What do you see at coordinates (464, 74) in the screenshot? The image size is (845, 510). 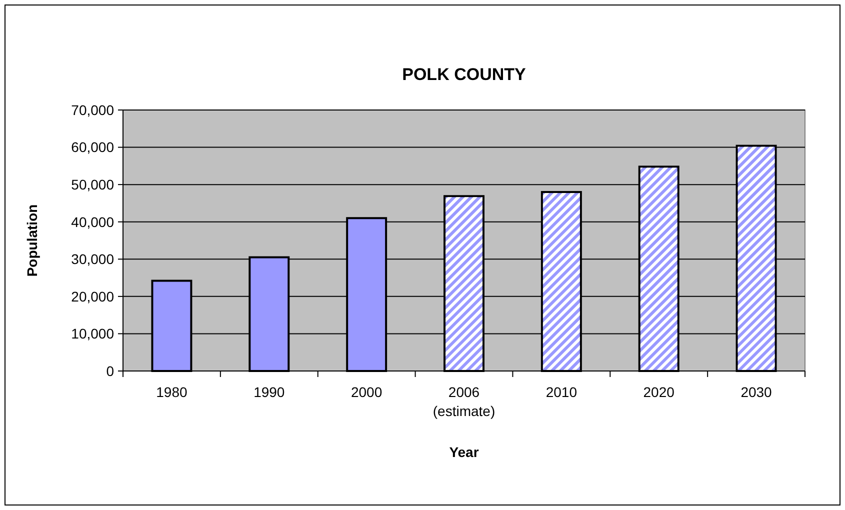 I see `chart-title: POLK COUNTY` at bounding box center [464, 74].